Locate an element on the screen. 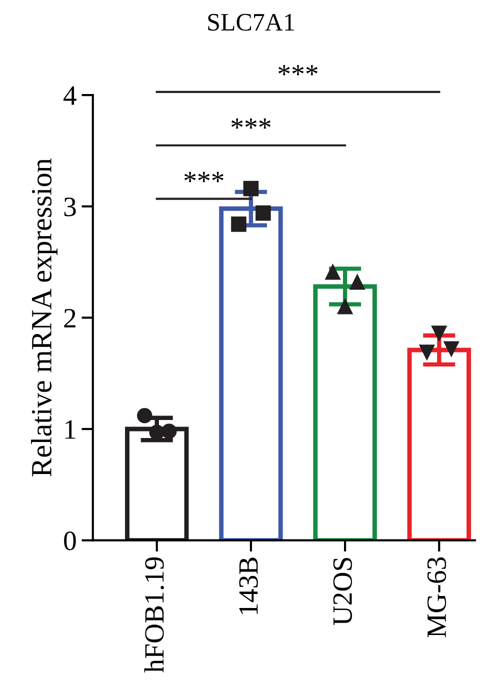  y-tick-label: 0 is located at coordinates (70, 540).